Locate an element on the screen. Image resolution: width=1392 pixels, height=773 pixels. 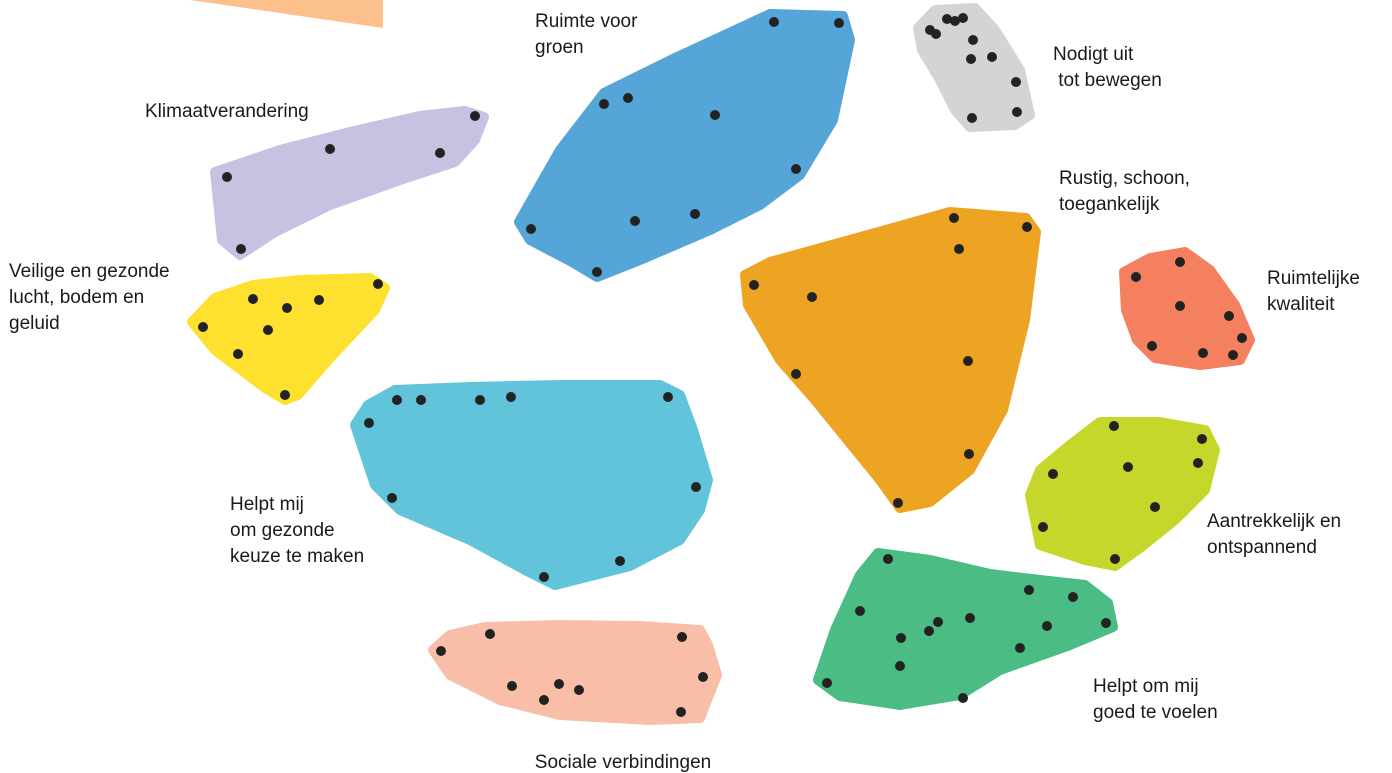
cluster-nodigt-uit-tot-bewegen is located at coordinates (974, 67).